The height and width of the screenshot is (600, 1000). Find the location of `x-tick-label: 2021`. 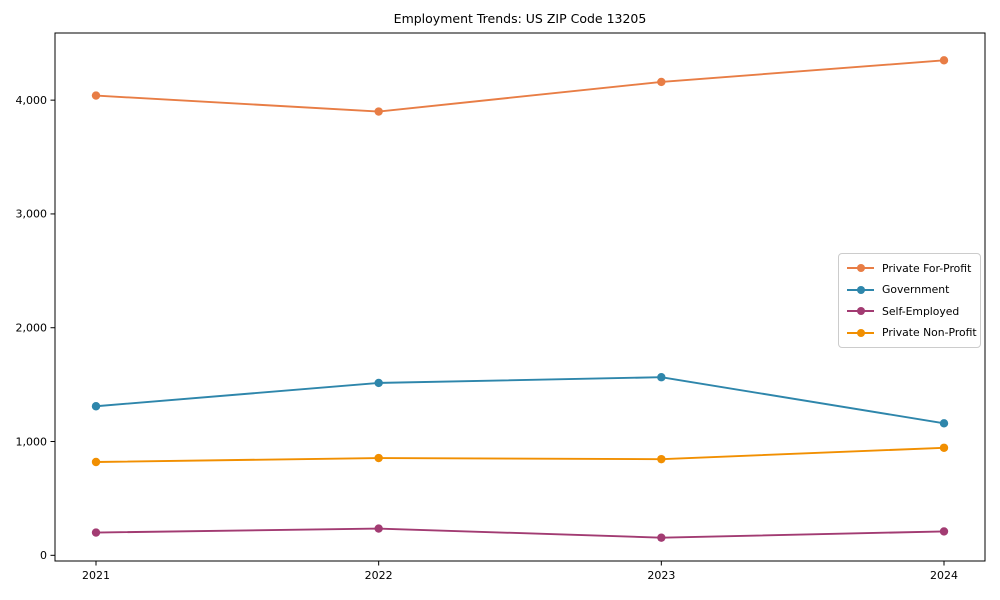

x-tick-label: 2021 is located at coordinates (96, 575).